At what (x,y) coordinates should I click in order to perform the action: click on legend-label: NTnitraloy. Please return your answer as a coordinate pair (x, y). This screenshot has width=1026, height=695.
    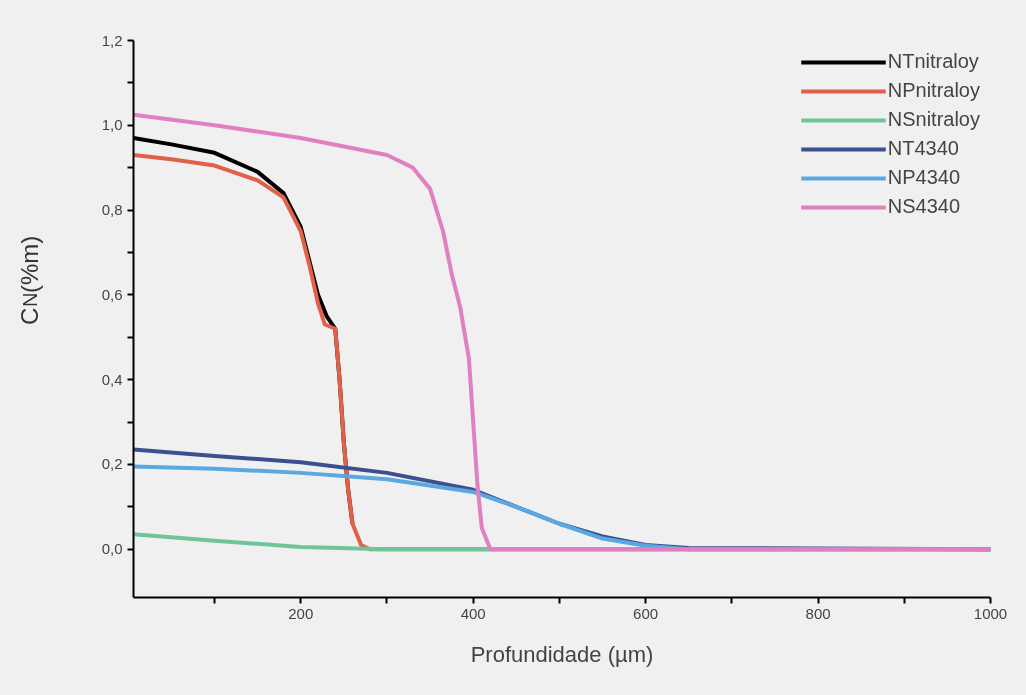
    Looking at the image, I should click on (933, 61).